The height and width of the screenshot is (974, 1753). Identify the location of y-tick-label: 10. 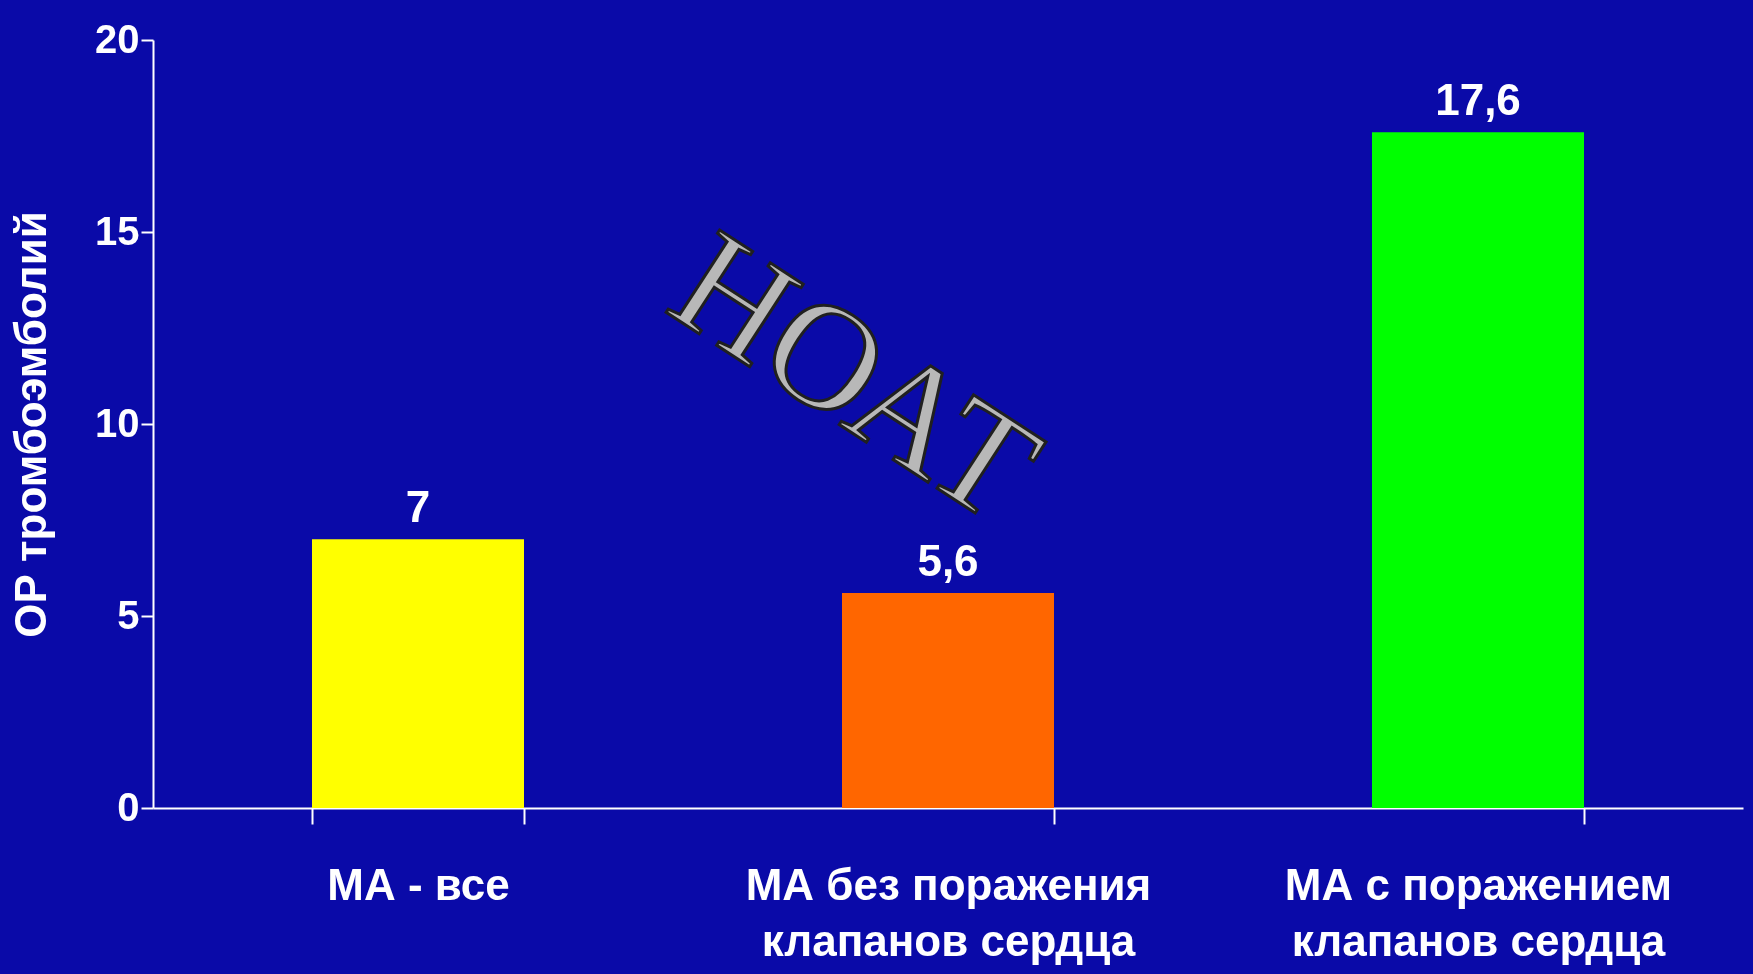
(117, 422).